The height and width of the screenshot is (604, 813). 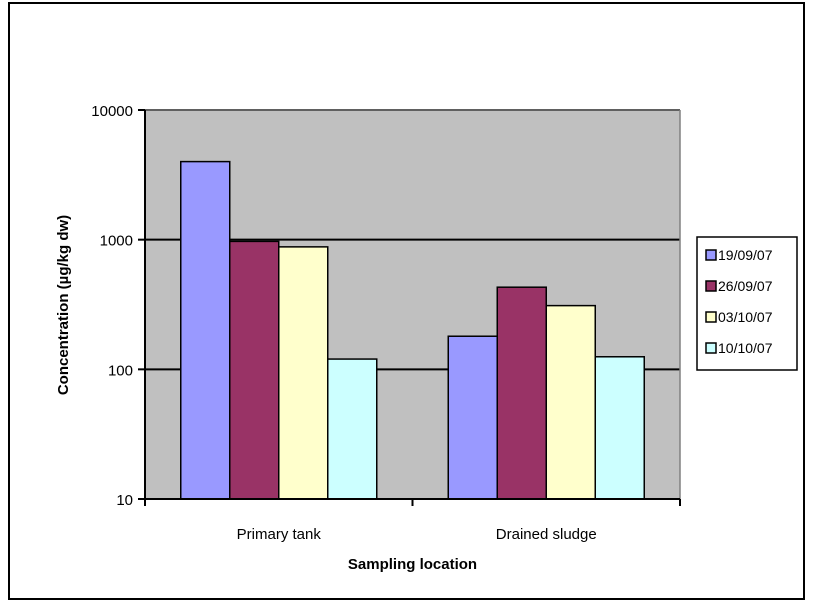 I want to click on y-axis-title: Concentration (µg/kg dw), so click(x=63, y=305).